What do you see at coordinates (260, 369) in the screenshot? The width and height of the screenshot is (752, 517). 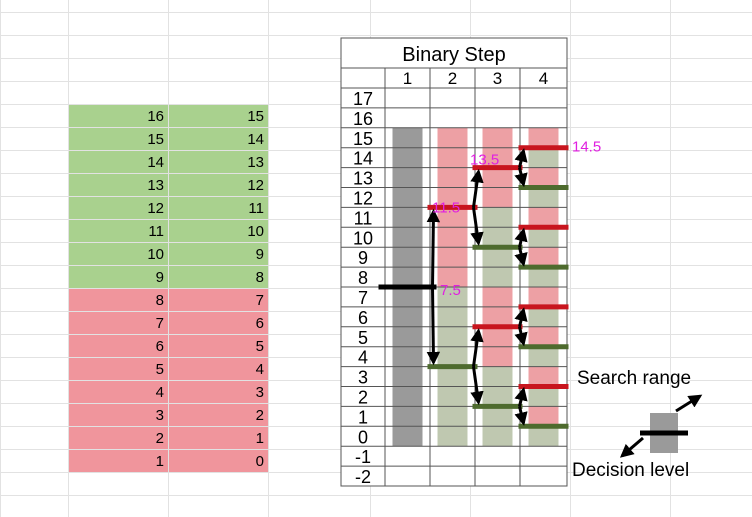 I see `sheet-cell-b: 4` at bounding box center [260, 369].